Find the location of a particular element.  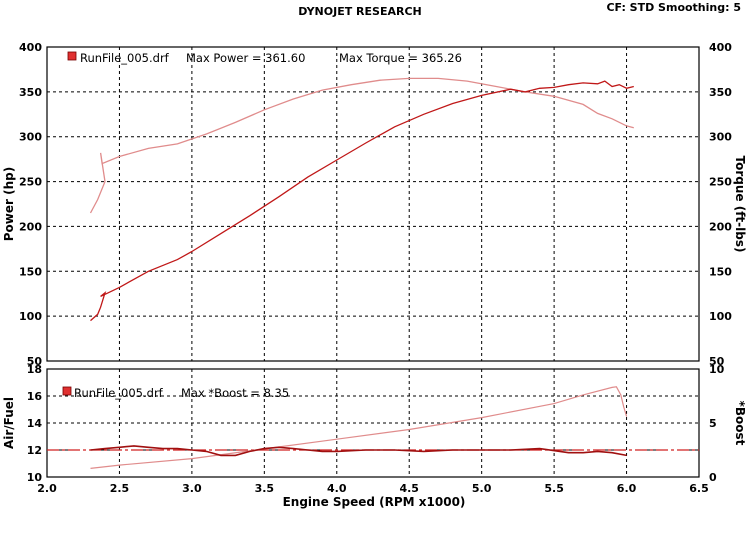

torque-tick-label: 350 is located at coordinates (720, 92).